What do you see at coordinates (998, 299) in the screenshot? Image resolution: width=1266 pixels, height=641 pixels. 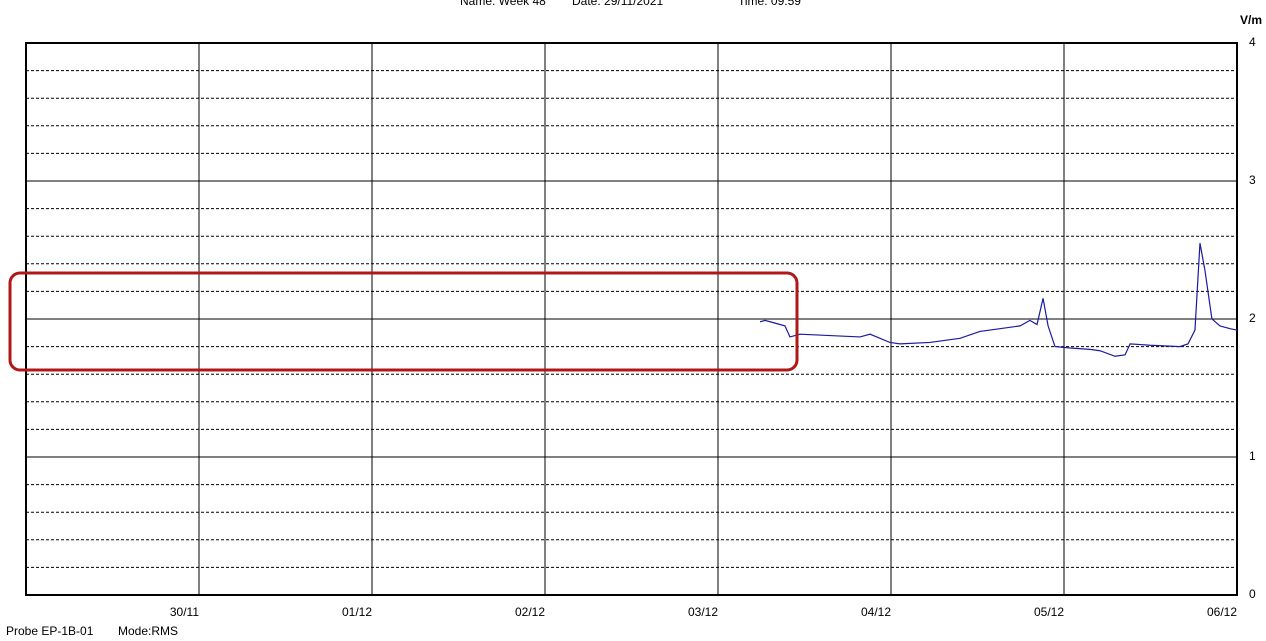 I see `data-line` at bounding box center [998, 299].